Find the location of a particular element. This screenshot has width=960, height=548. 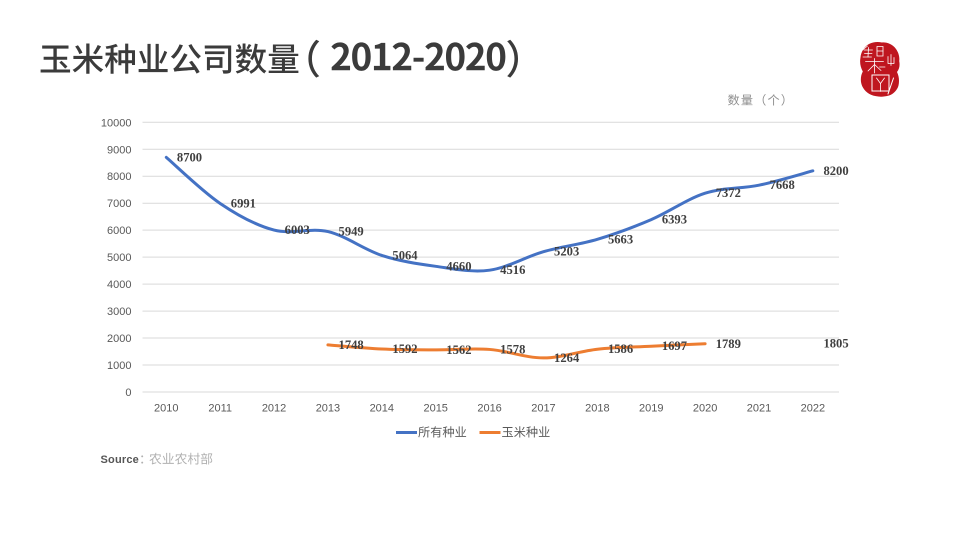

svg-text: Source is located at coordinates (120, 460).